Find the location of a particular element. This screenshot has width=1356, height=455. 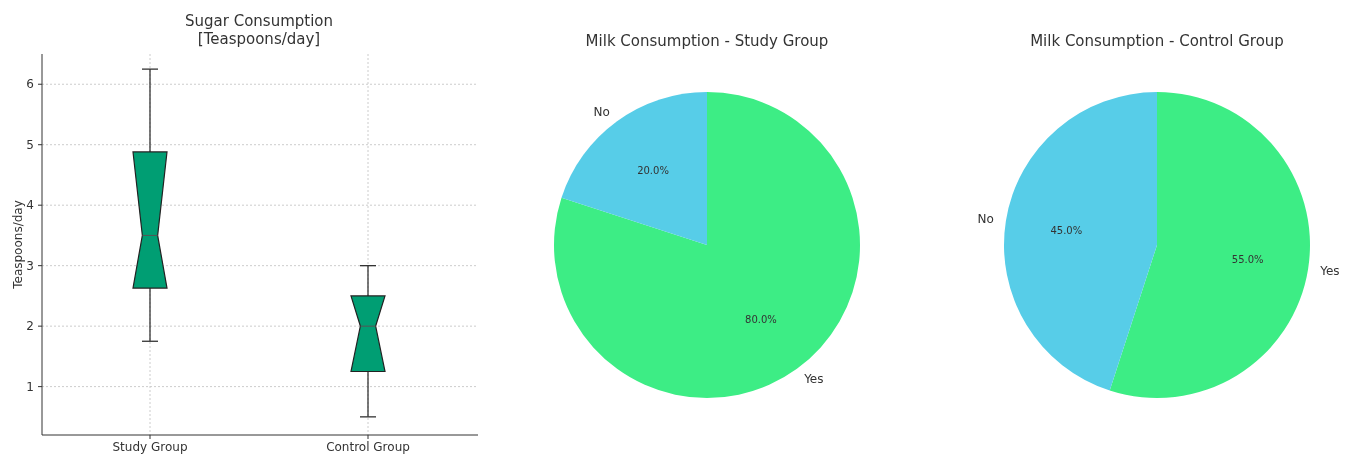

x-tick-label: Control Group is located at coordinates (368, 447).